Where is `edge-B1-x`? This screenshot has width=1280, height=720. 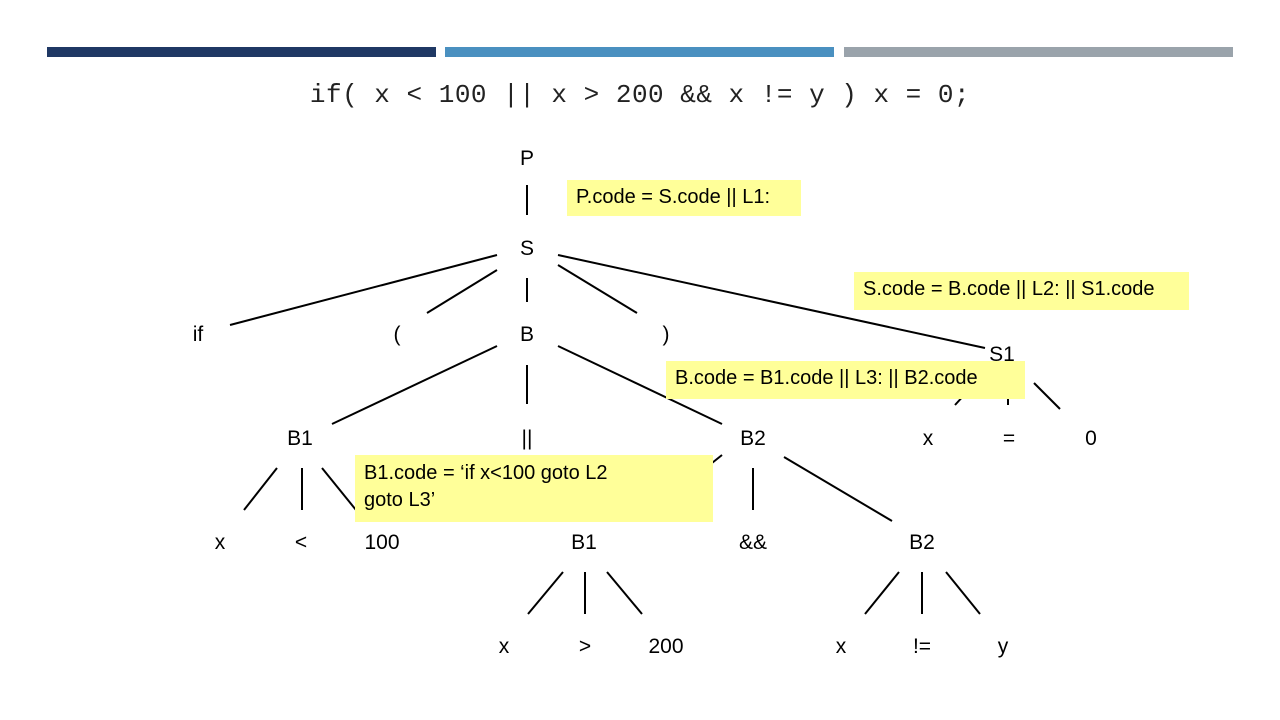
edge-B1-x is located at coordinates (260, 489).